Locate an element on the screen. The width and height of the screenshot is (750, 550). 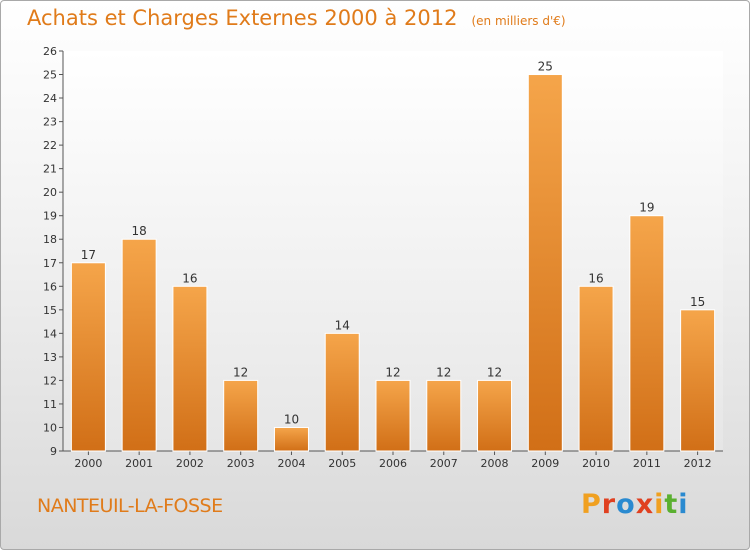
x-tick-label: 2001 is located at coordinates (139, 463).